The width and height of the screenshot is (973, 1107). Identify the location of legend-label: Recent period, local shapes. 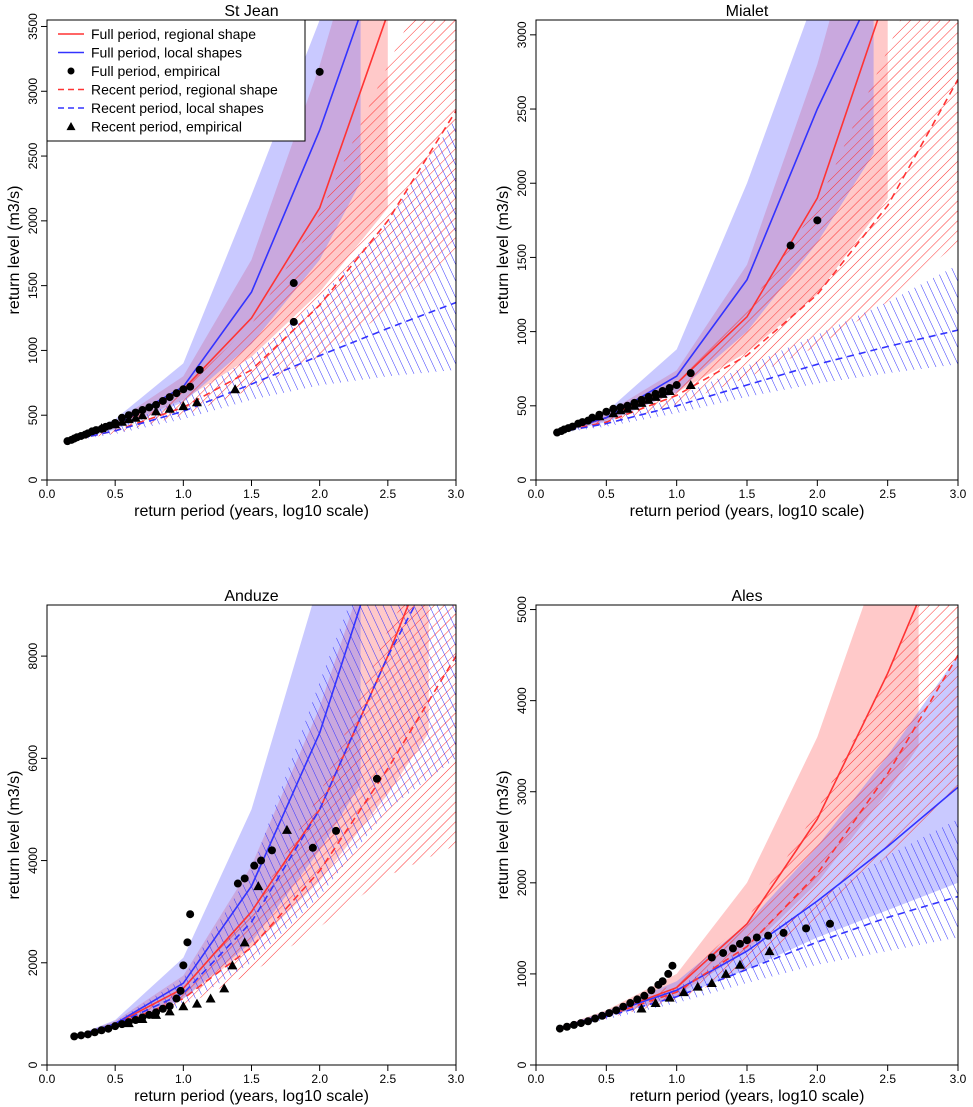
(177, 108).